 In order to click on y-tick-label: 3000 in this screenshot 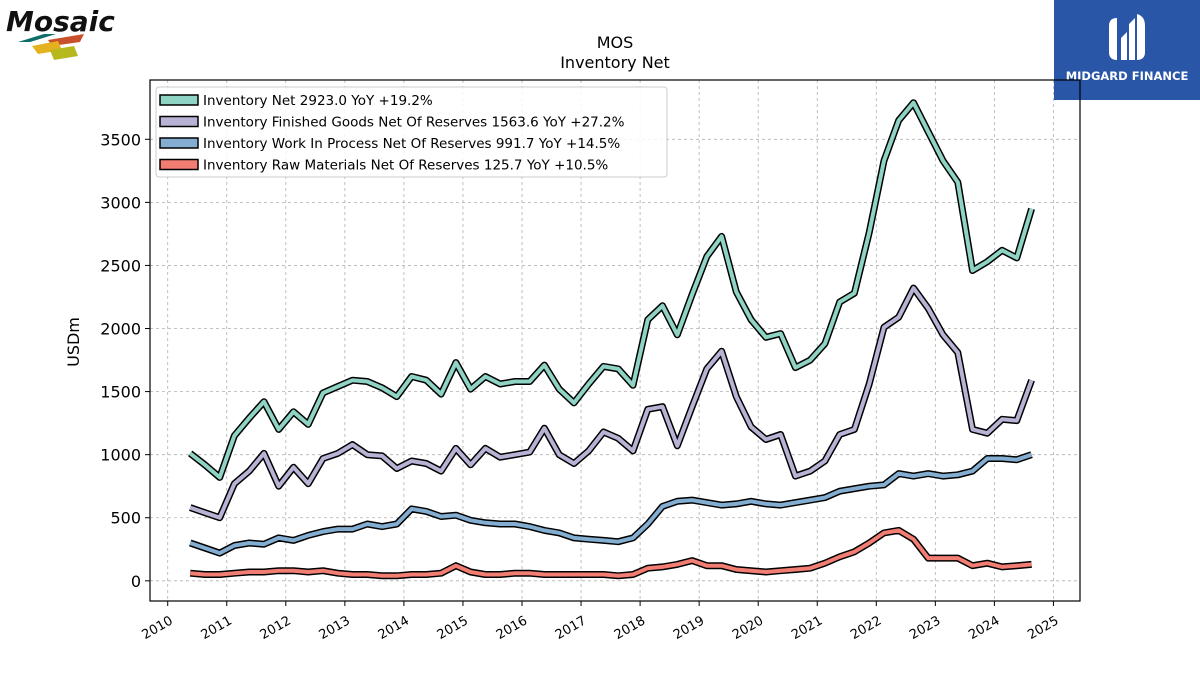, I will do `click(120, 202)`.